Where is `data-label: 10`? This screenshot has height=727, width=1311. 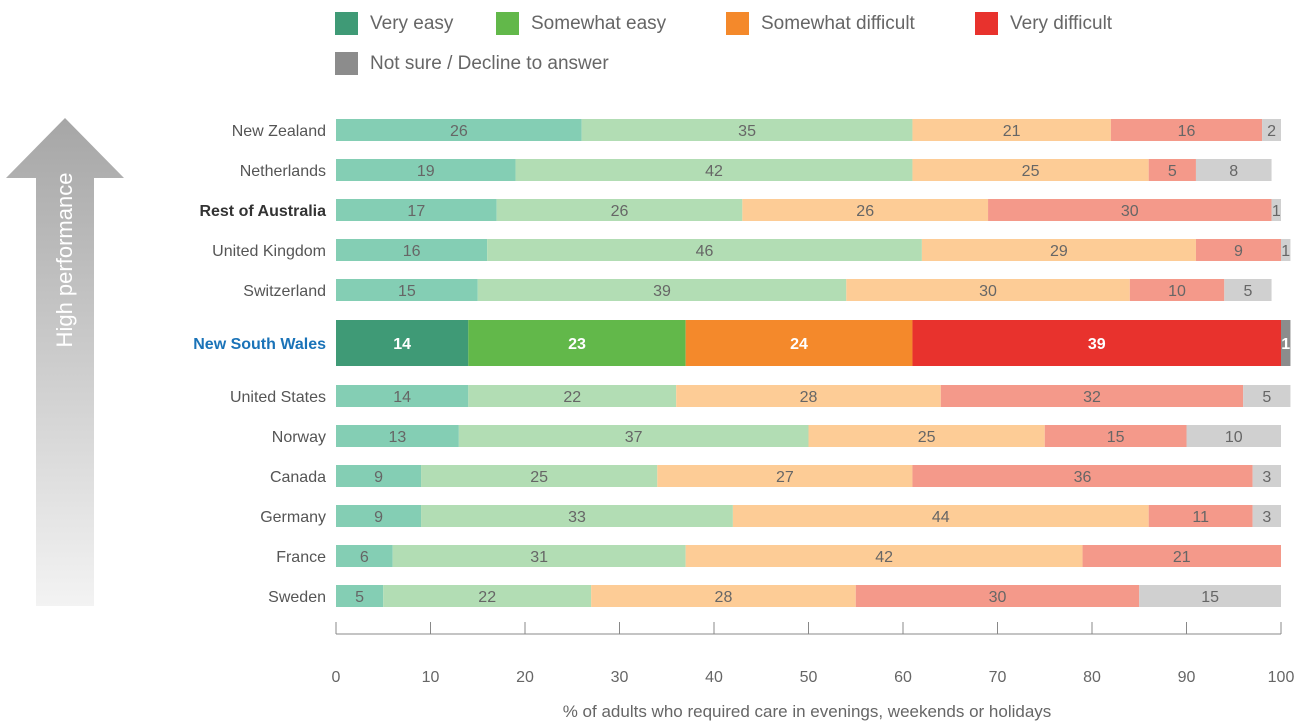
data-label: 10 is located at coordinates (1177, 291).